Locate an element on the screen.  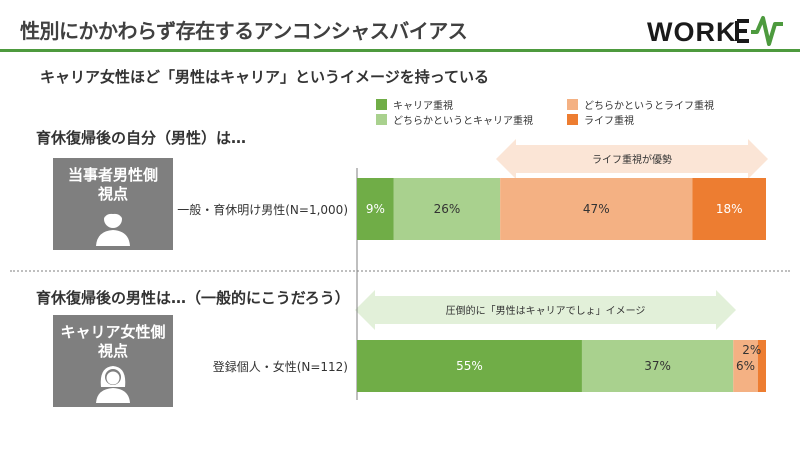
category-label-female: 登録個人・女性(N=112) is located at coordinates (280, 367).